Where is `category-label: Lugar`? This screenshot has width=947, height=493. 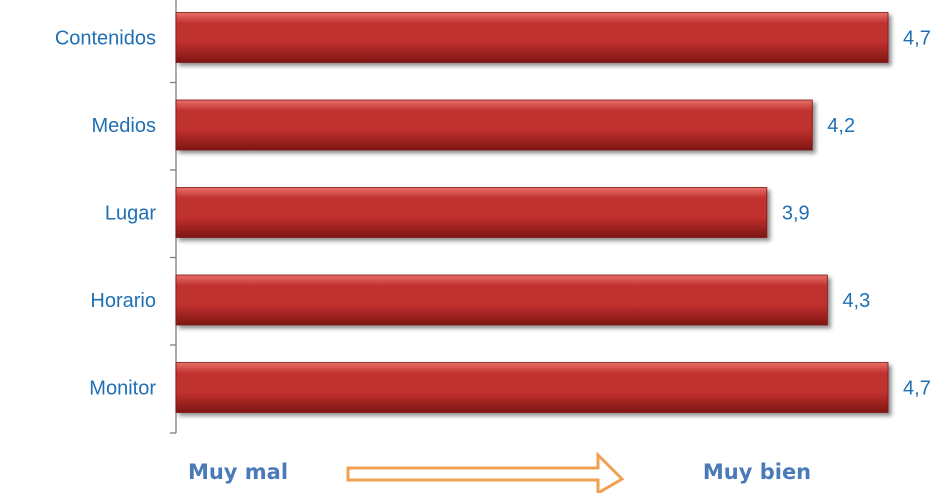
category-label: Lugar is located at coordinates (130, 214).